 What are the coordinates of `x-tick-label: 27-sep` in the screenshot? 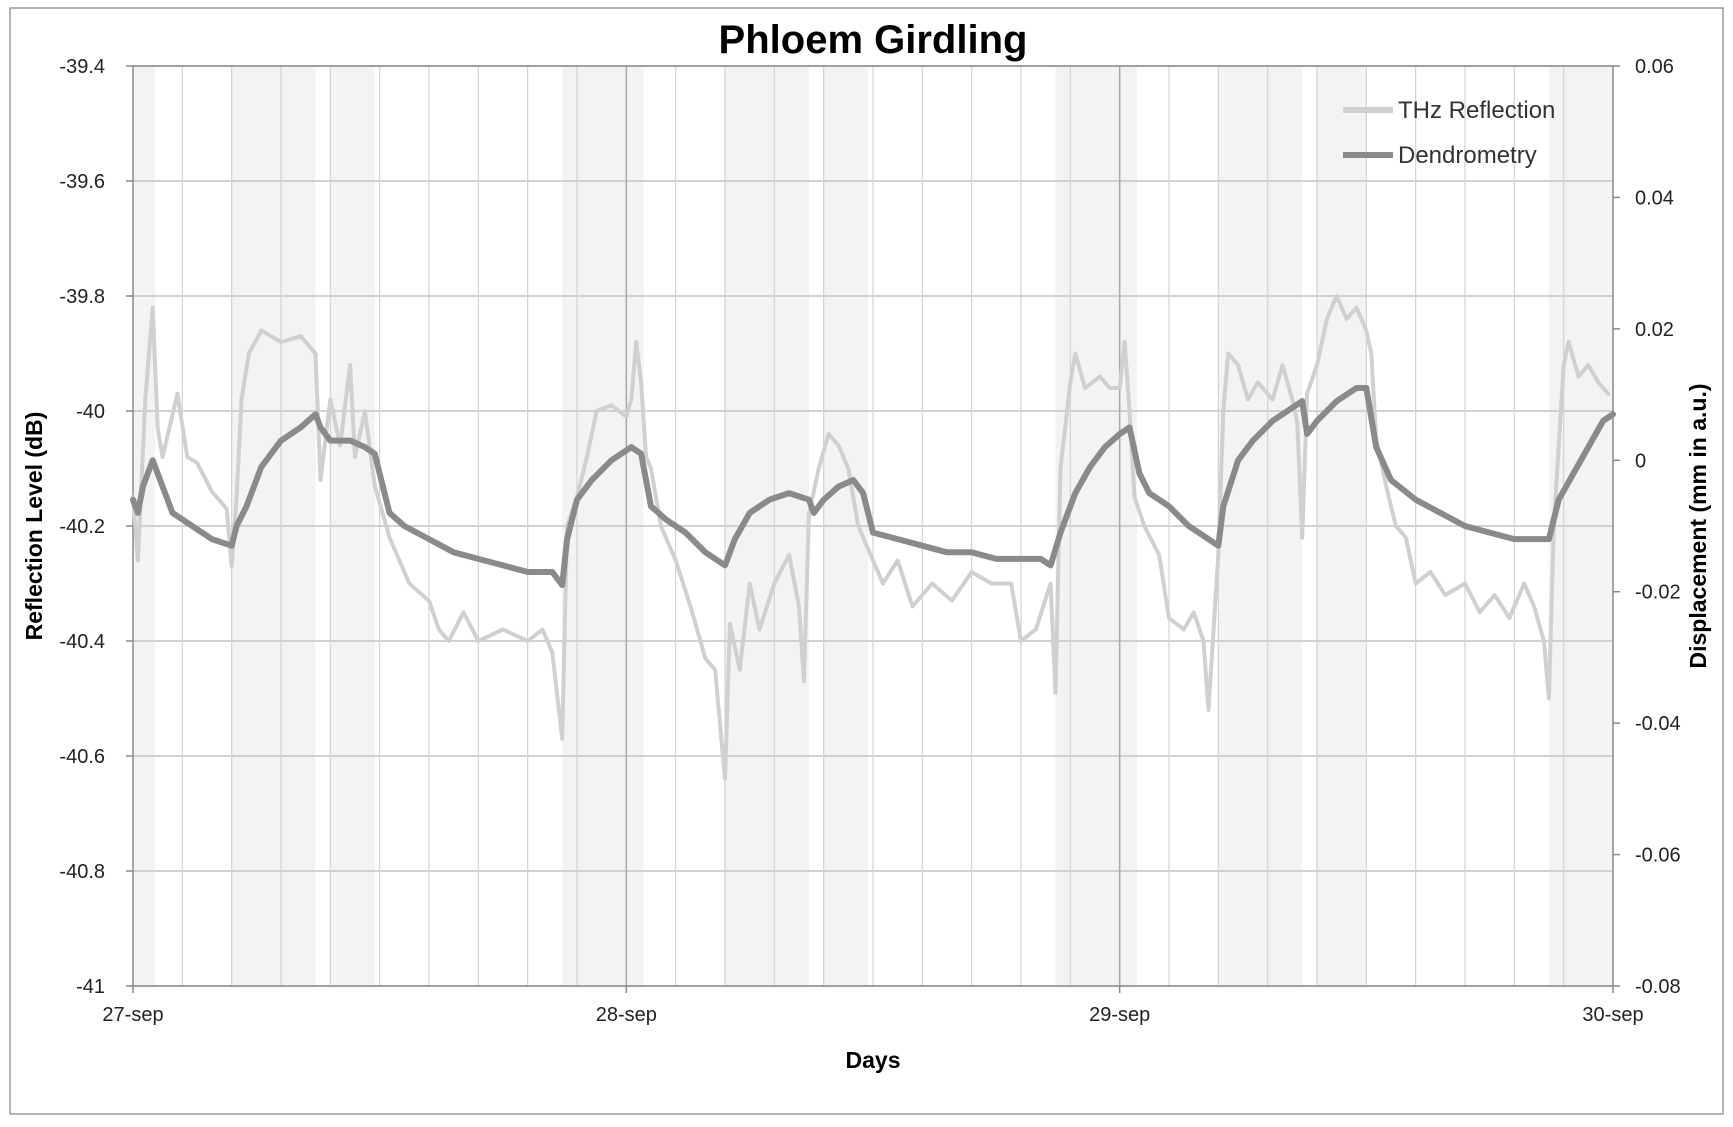 It's located at (132, 1015).